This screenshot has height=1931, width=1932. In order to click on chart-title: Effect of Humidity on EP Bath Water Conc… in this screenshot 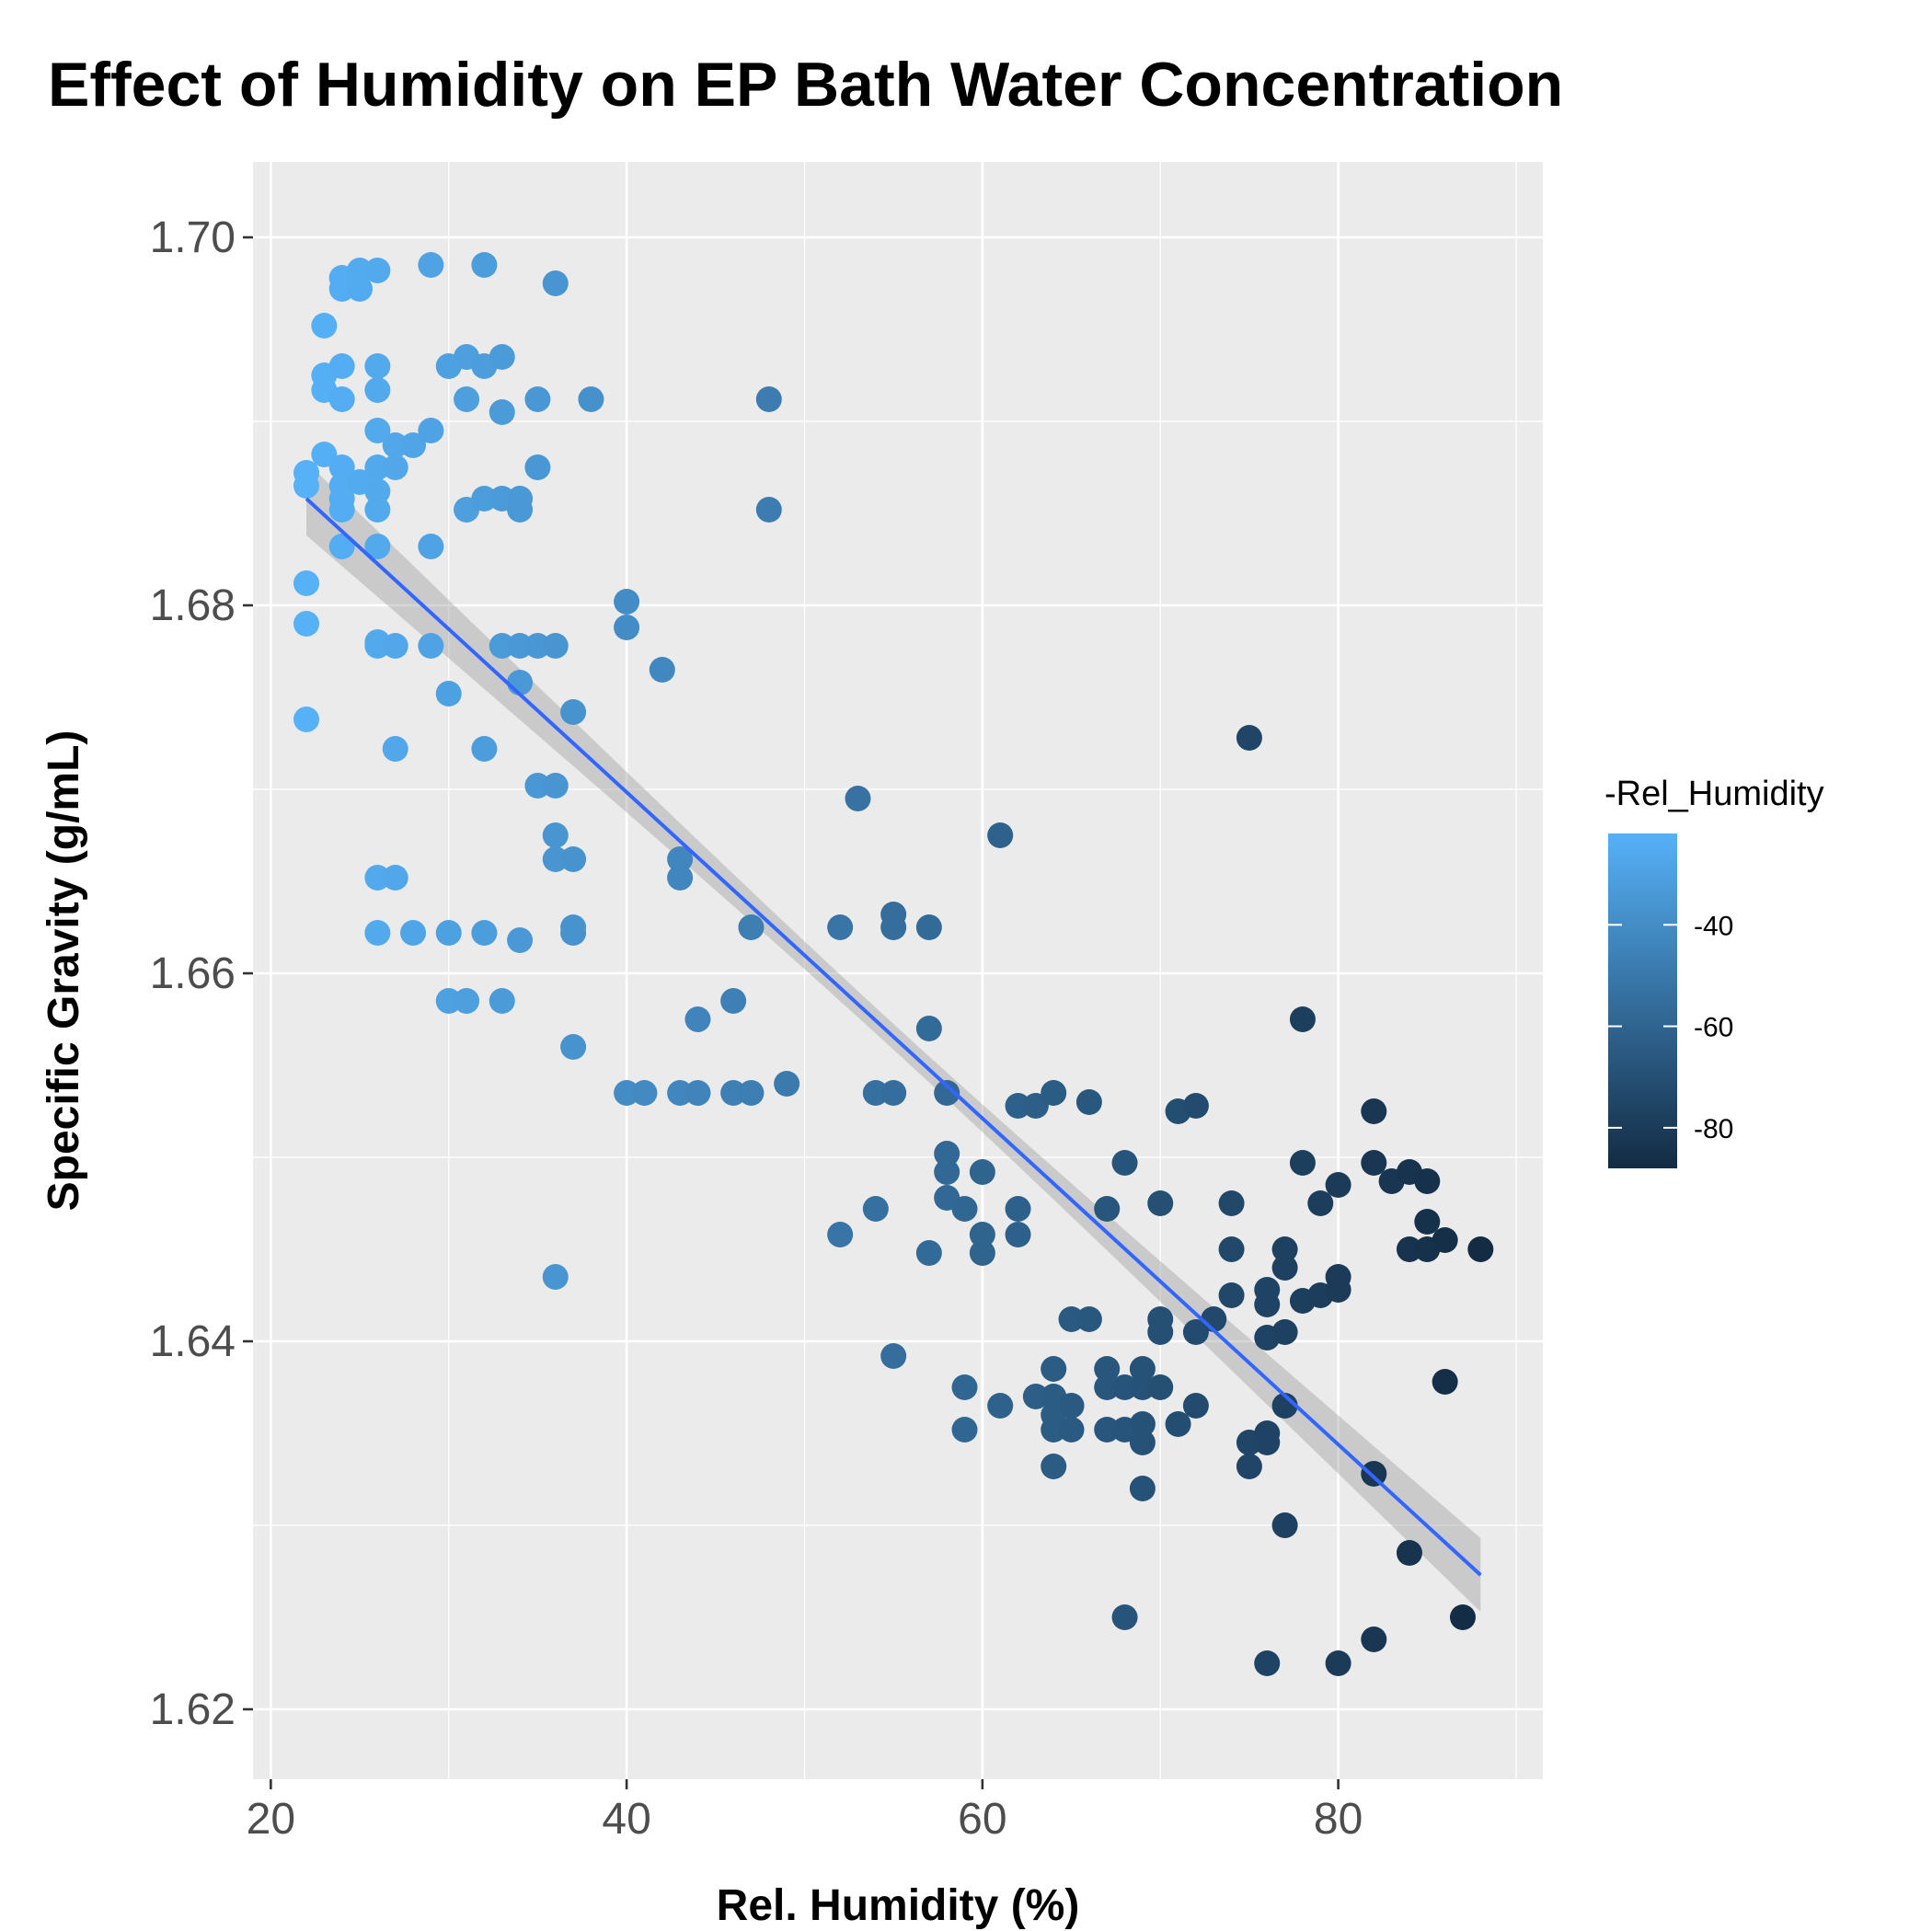, I will do `click(805, 85)`.